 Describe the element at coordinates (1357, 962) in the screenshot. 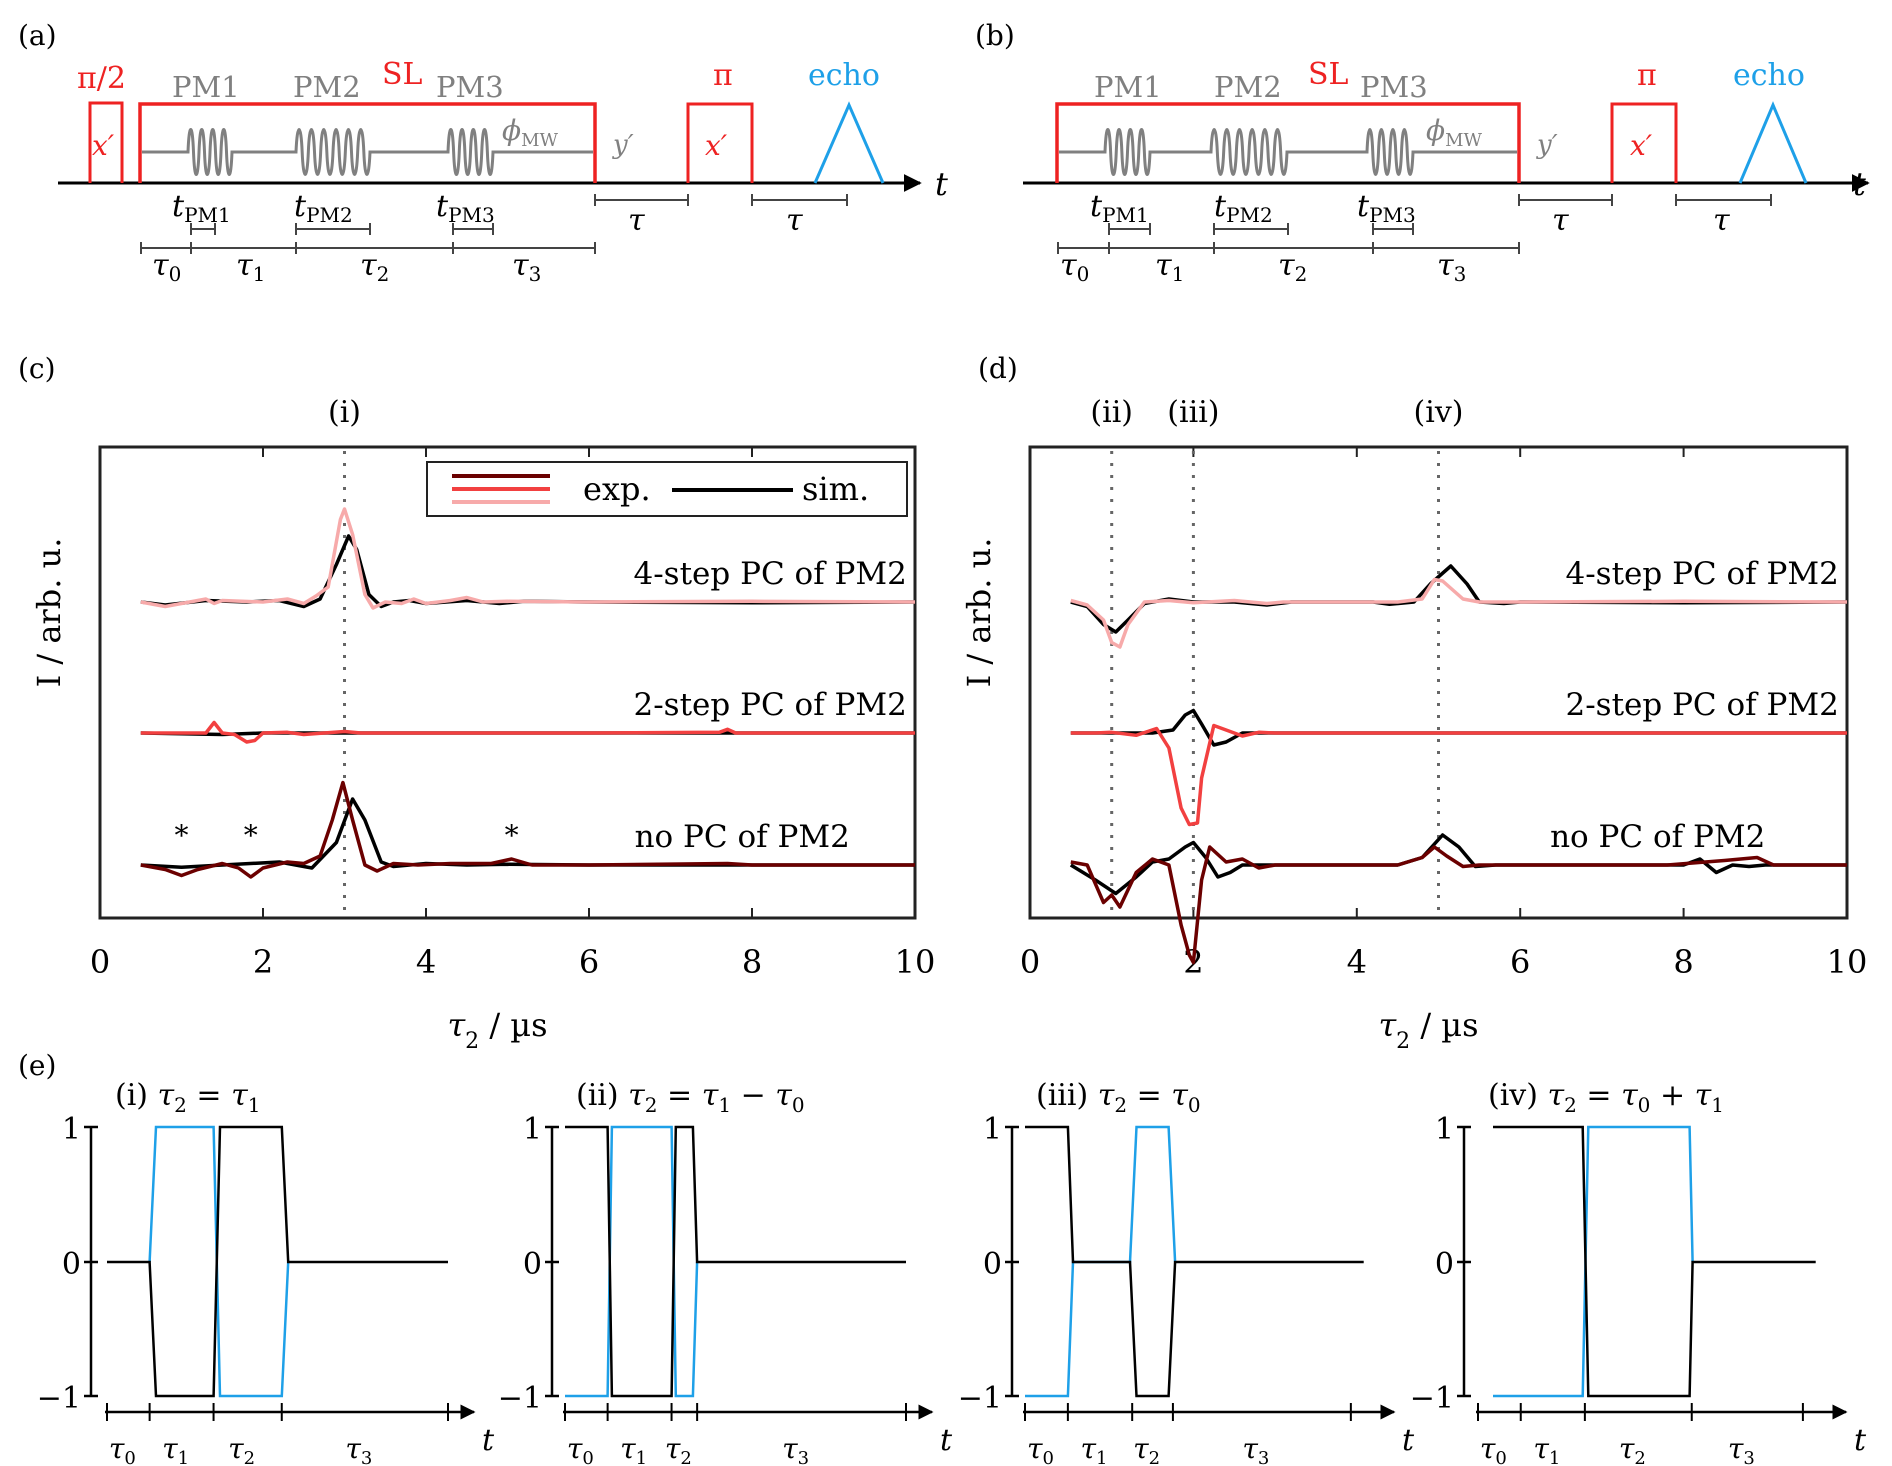

I see `x-tick-label: 4` at that location.